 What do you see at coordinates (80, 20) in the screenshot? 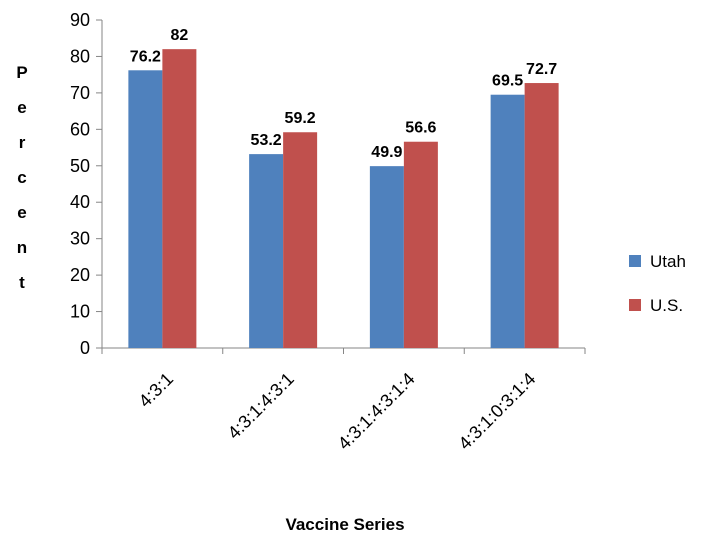
I see `y-tick-label: 90` at bounding box center [80, 20].